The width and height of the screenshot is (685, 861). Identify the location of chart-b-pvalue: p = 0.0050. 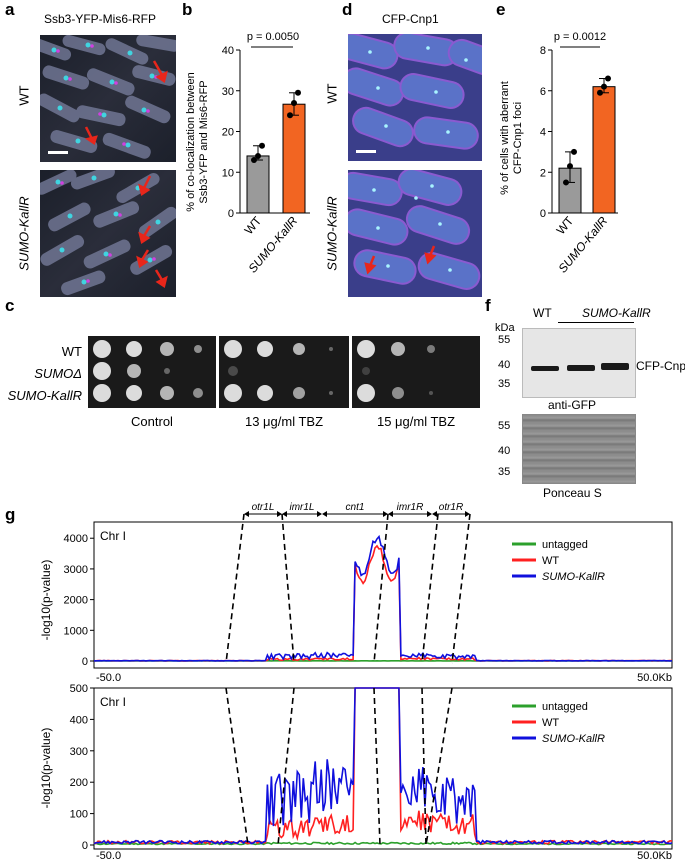
(273, 37).